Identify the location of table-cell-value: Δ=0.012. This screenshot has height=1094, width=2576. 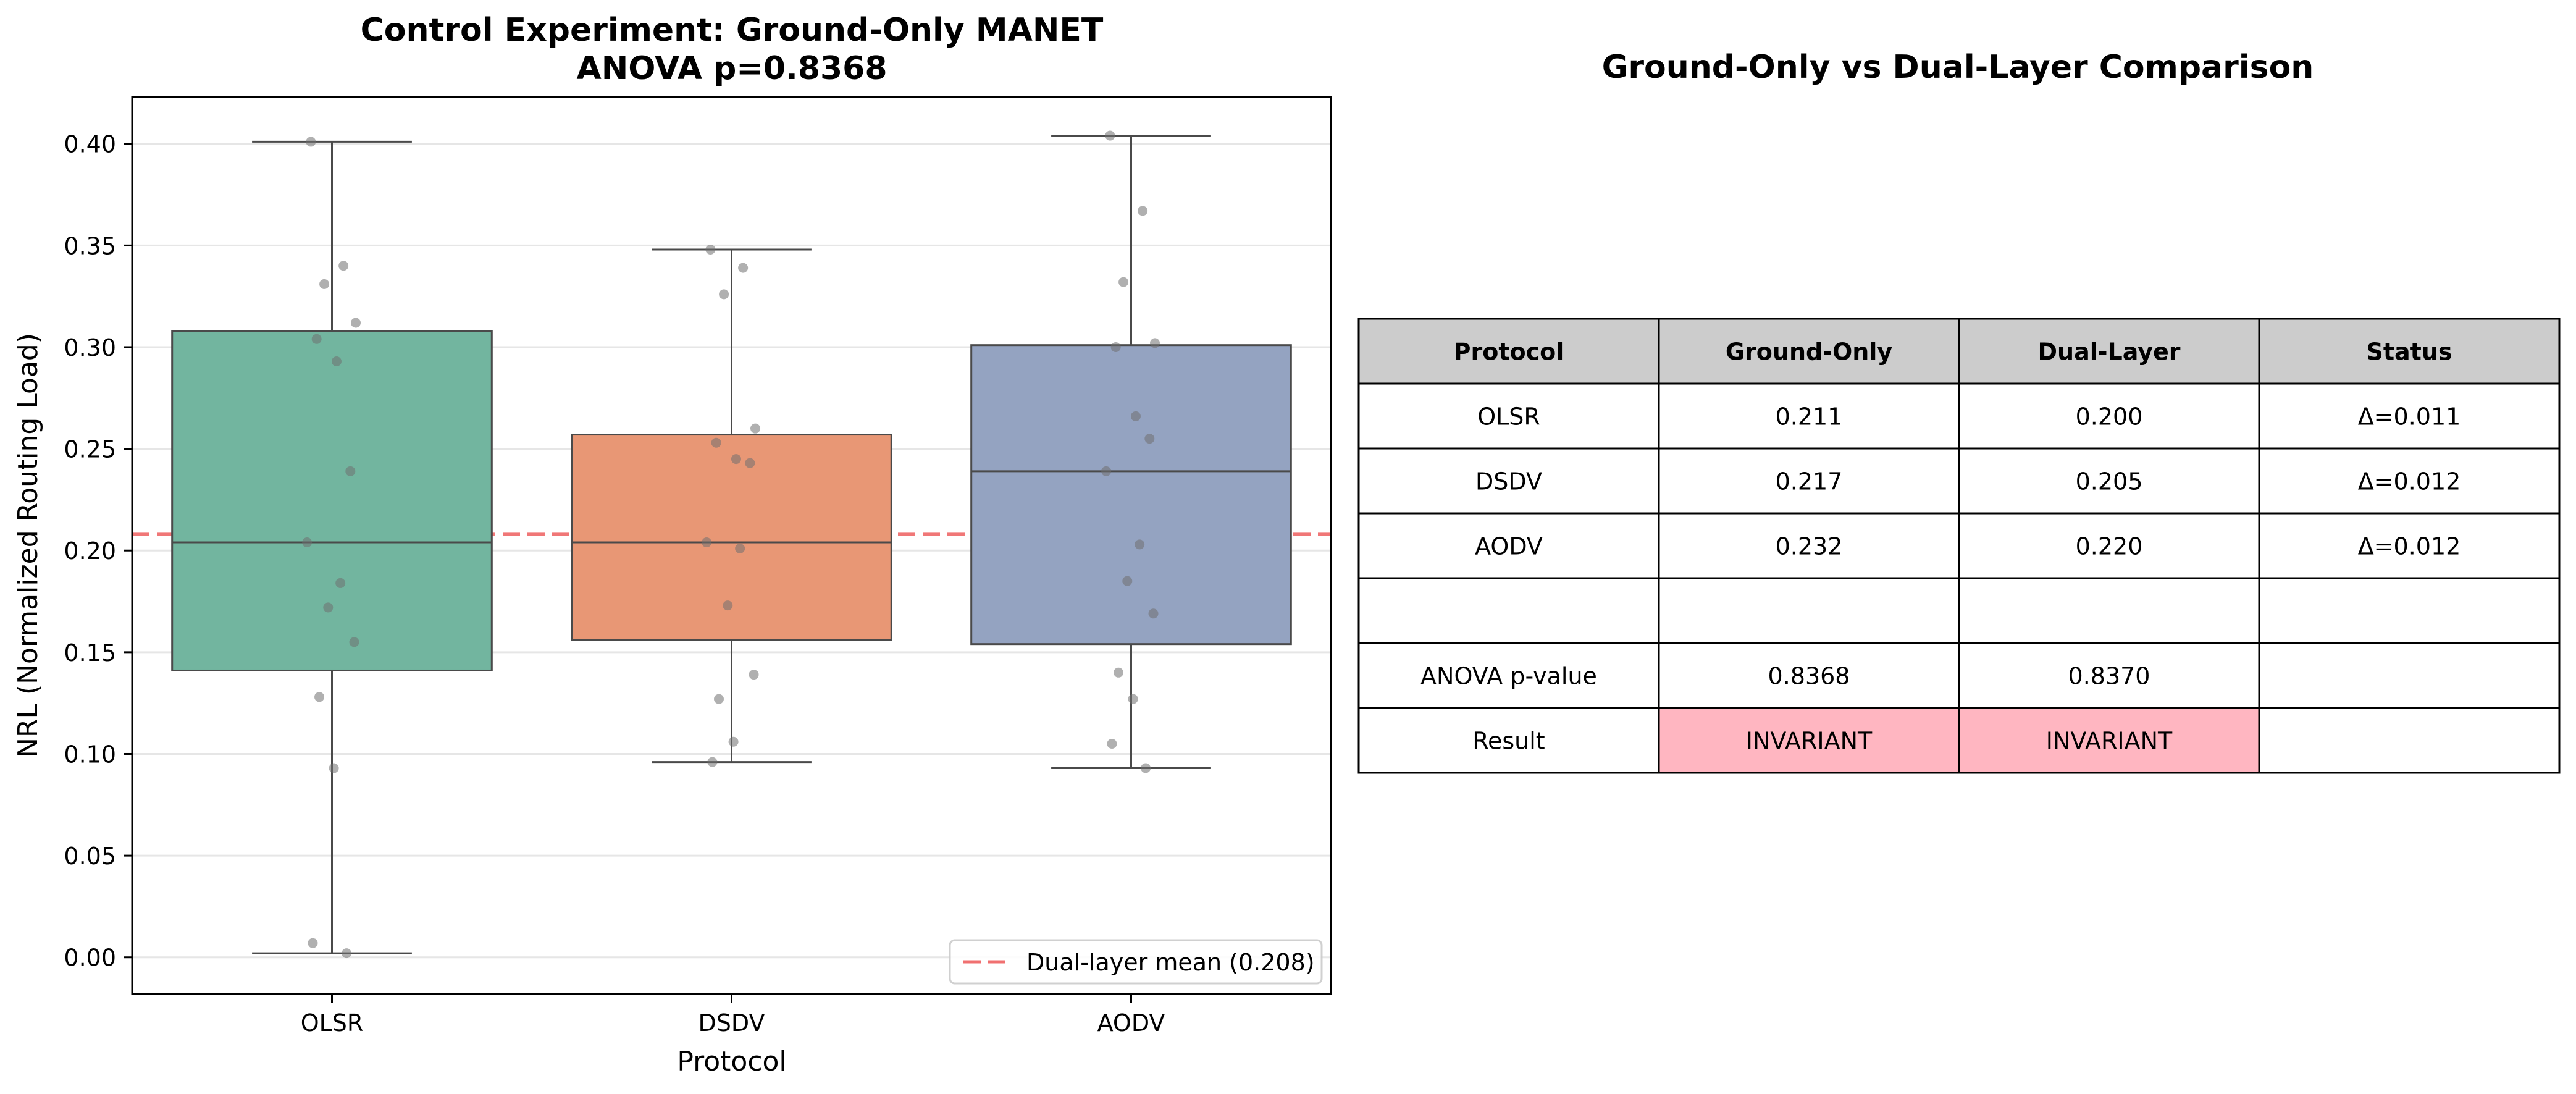
(2409, 481).